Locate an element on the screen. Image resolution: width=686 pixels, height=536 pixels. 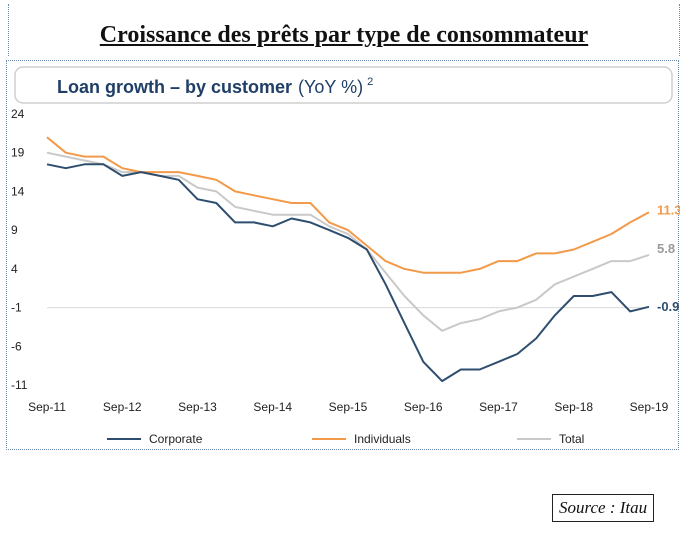
x-tick-label: Sep-14 is located at coordinates (272, 407).